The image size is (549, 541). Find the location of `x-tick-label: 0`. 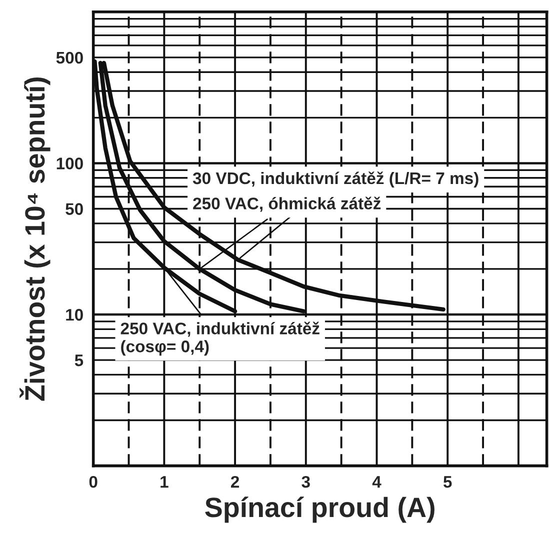

x-tick-label: 0 is located at coordinates (93, 482).